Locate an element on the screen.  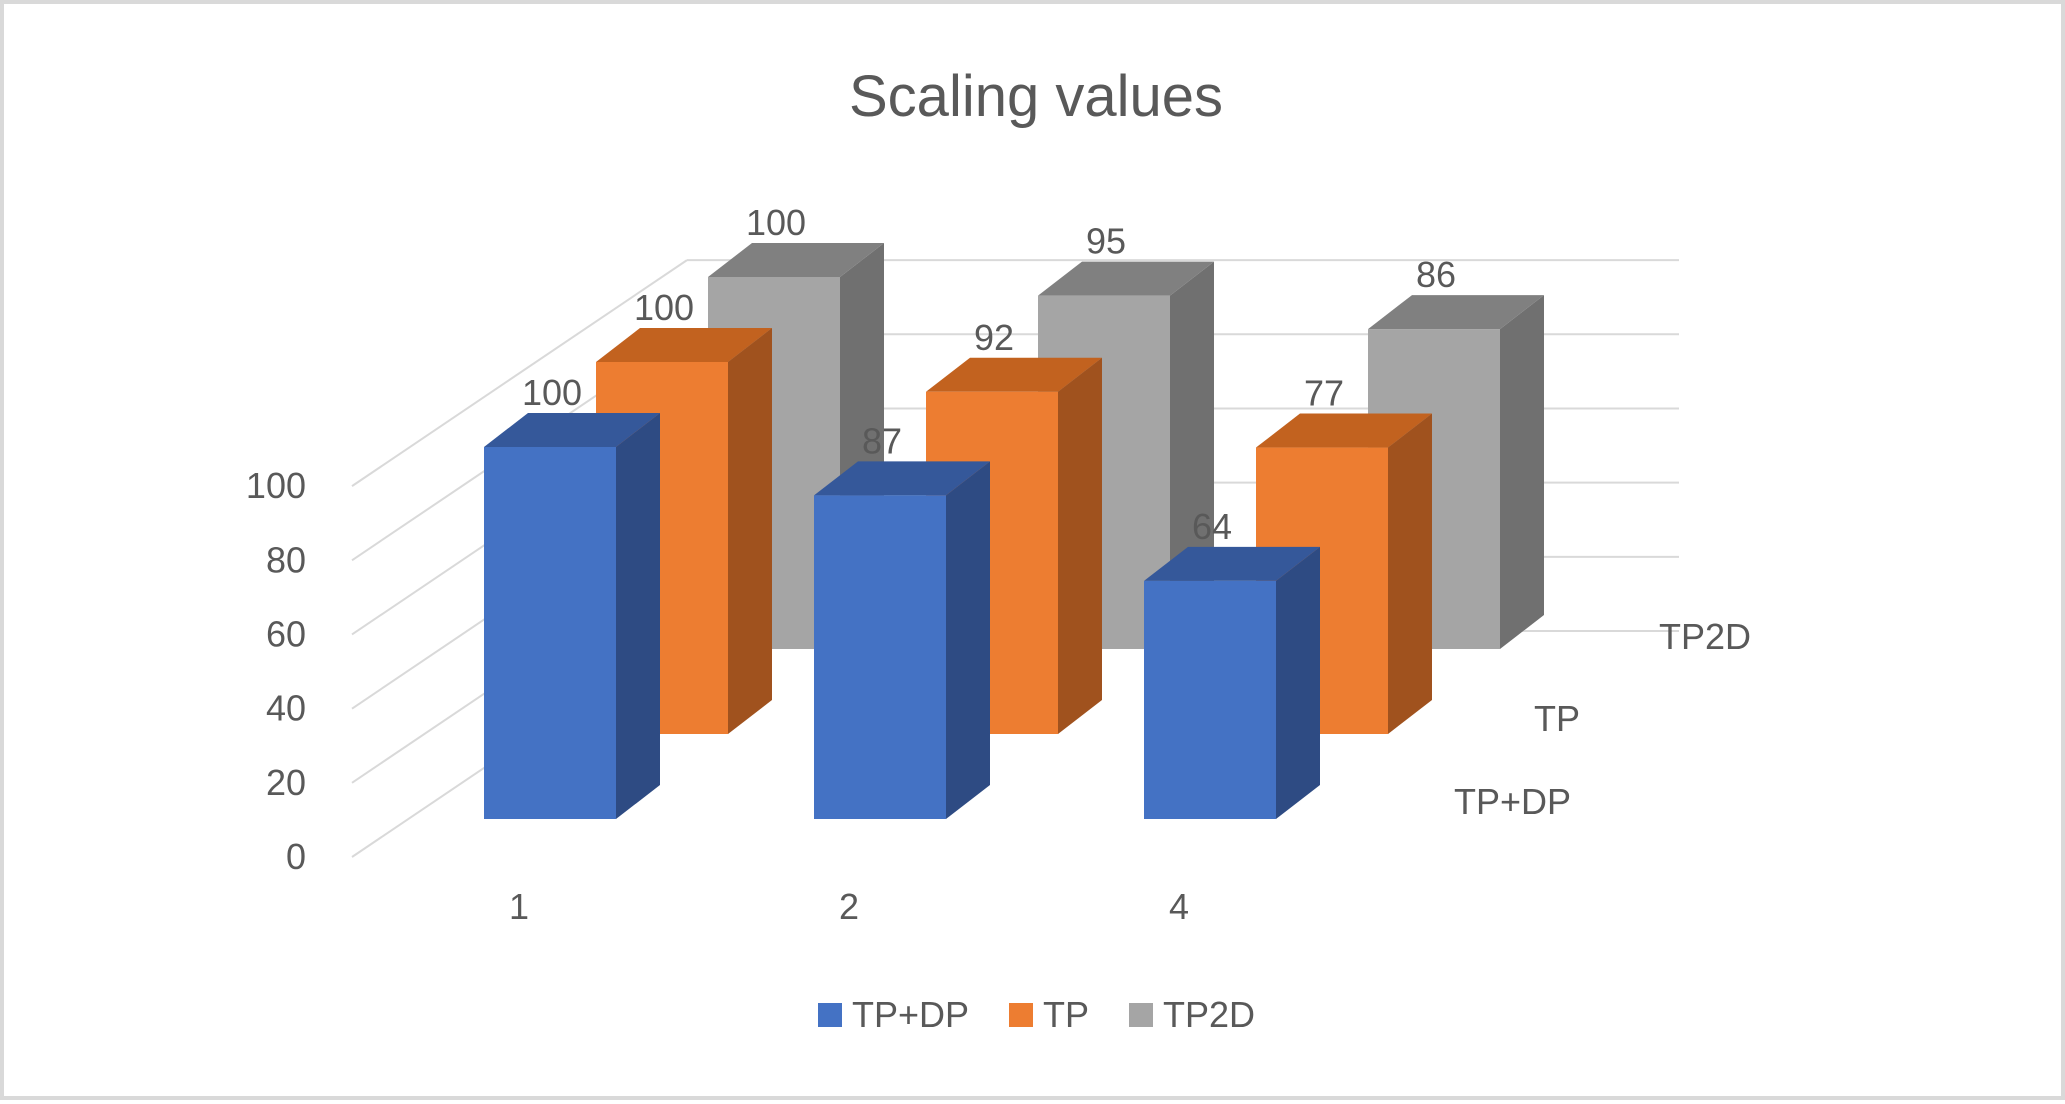
legend-label: TP2D is located at coordinates (1209, 1014).